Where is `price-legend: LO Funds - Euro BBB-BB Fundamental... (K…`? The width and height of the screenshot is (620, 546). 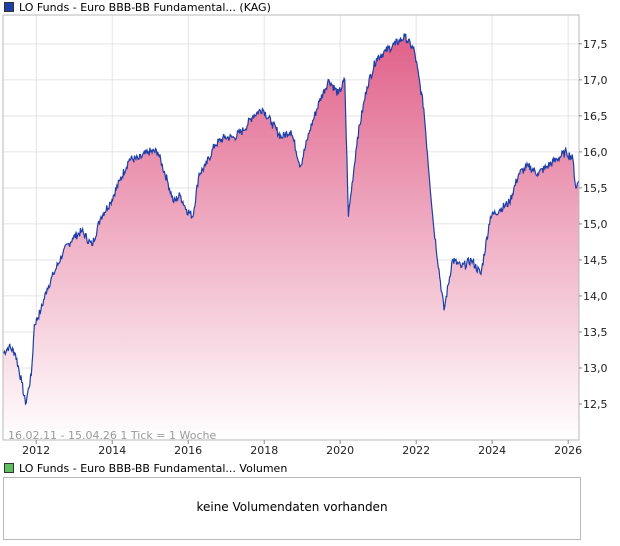 price-legend: LO Funds - Euro BBB-BB Fundamental... (K… is located at coordinates (137, 7).